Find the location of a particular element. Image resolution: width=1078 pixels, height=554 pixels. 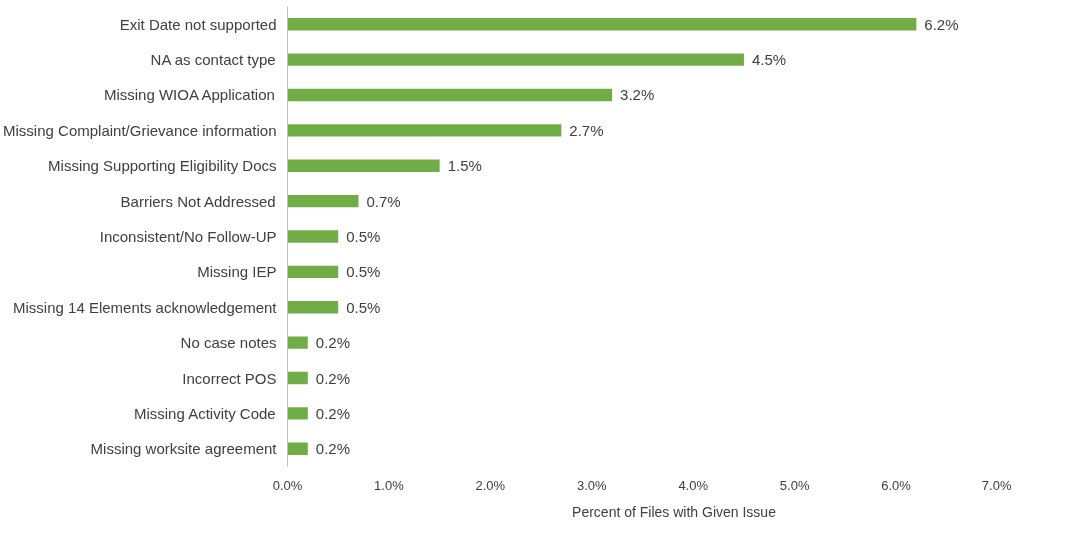

data-label: 6.2% is located at coordinates (941, 24).